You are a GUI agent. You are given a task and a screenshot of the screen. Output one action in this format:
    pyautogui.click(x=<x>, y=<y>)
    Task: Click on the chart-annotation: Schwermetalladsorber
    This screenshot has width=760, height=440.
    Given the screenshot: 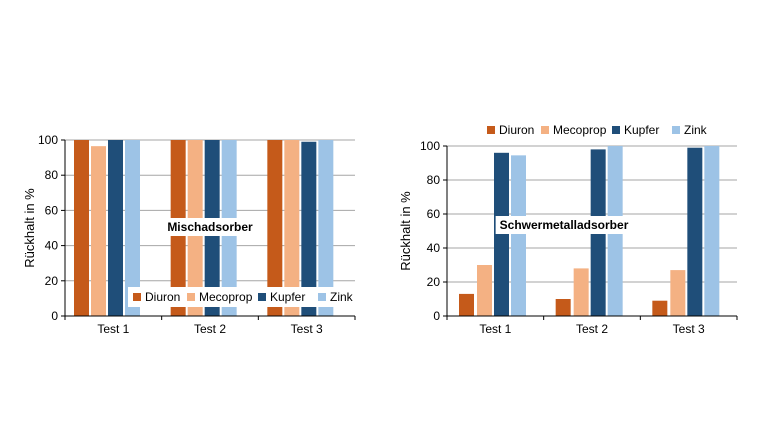 What is the action you would take?
    pyautogui.click(x=564, y=225)
    